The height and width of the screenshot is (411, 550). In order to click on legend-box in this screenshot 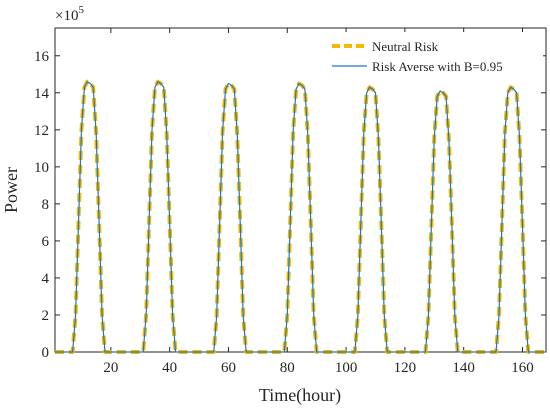, I will do `click(434, 55)`.